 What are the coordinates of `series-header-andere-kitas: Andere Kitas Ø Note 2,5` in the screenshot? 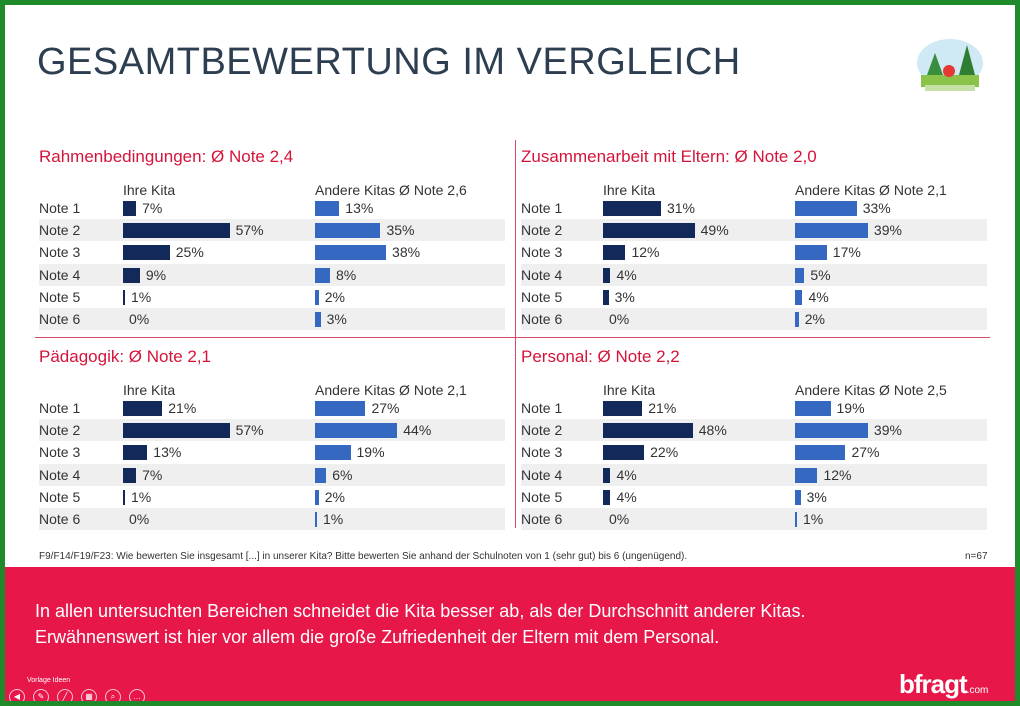 It's located at (871, 390).